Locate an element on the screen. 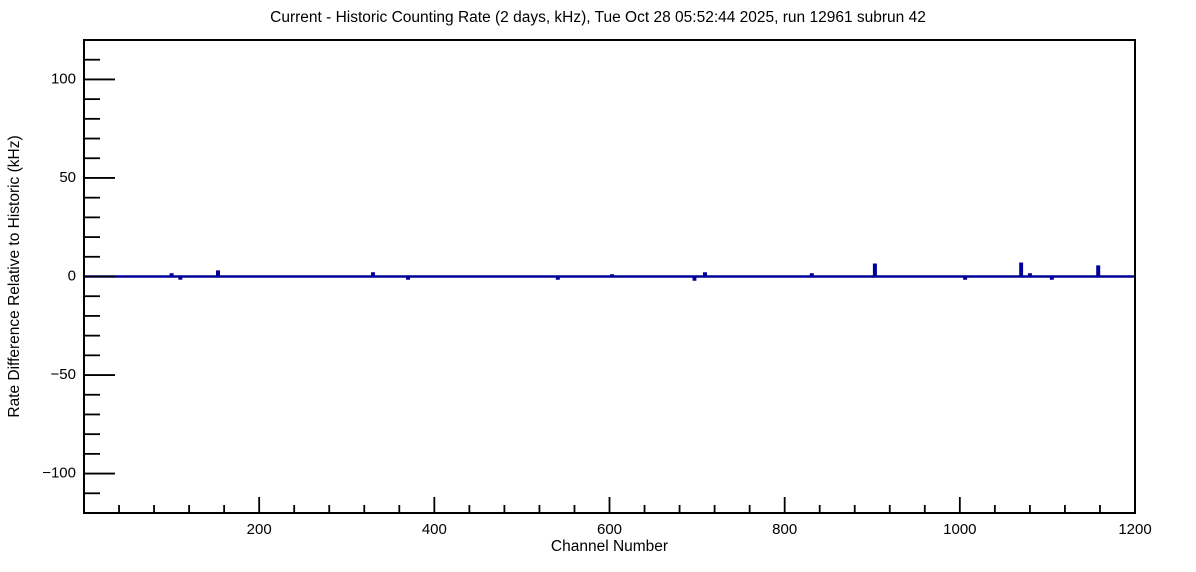  x-tick-label: 600 is located at coordinates (609, 529).